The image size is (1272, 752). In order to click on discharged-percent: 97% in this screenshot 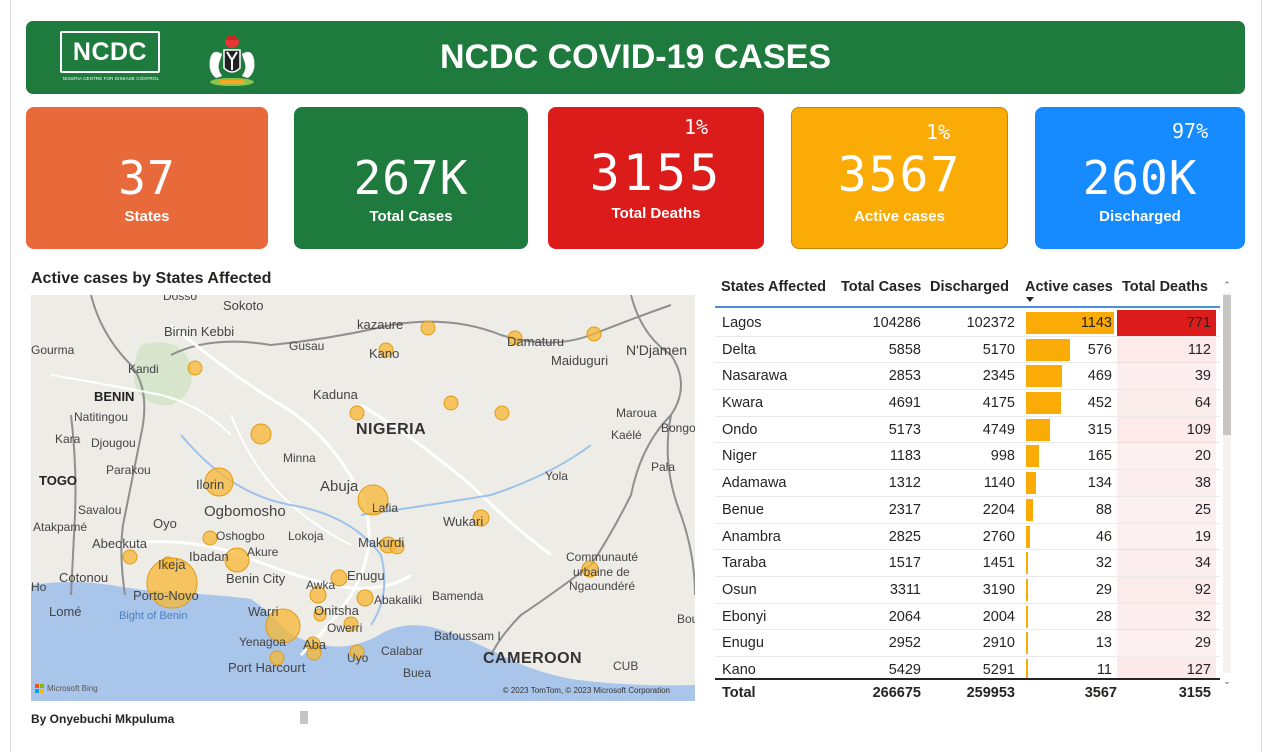, I will do `click(1190, 131)`.